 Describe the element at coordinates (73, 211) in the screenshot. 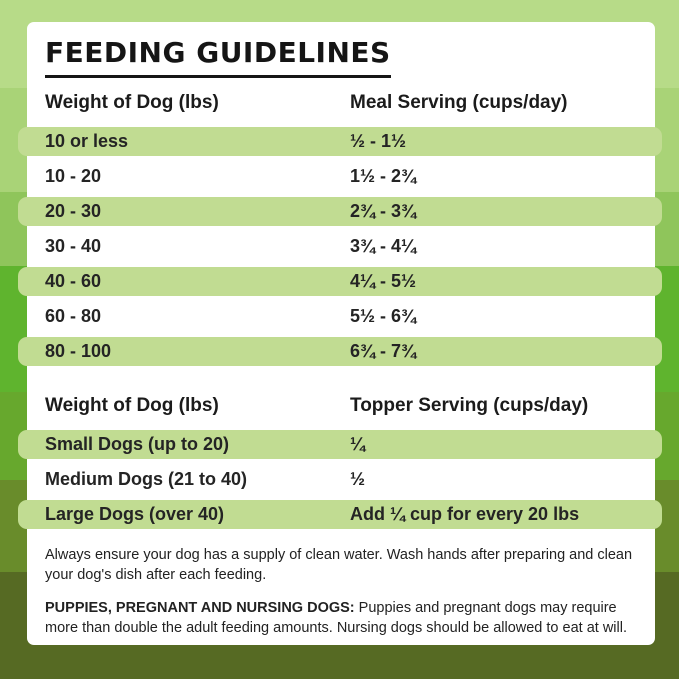

I see `weight-cell: 20 - 30` at that location.